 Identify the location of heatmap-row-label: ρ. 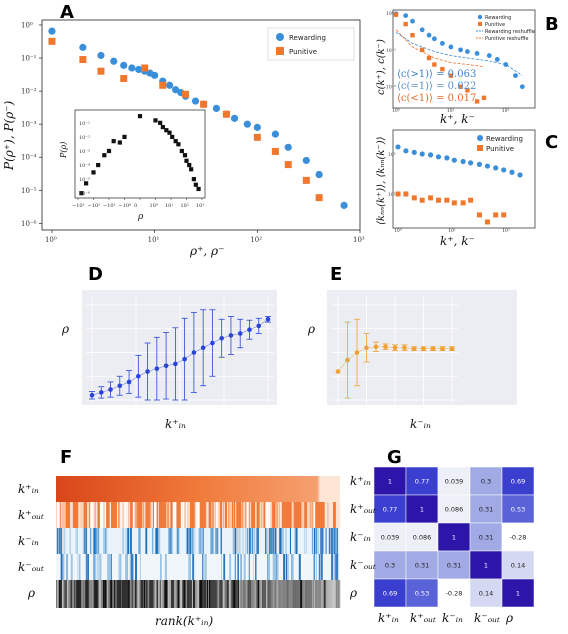
(353, 593).